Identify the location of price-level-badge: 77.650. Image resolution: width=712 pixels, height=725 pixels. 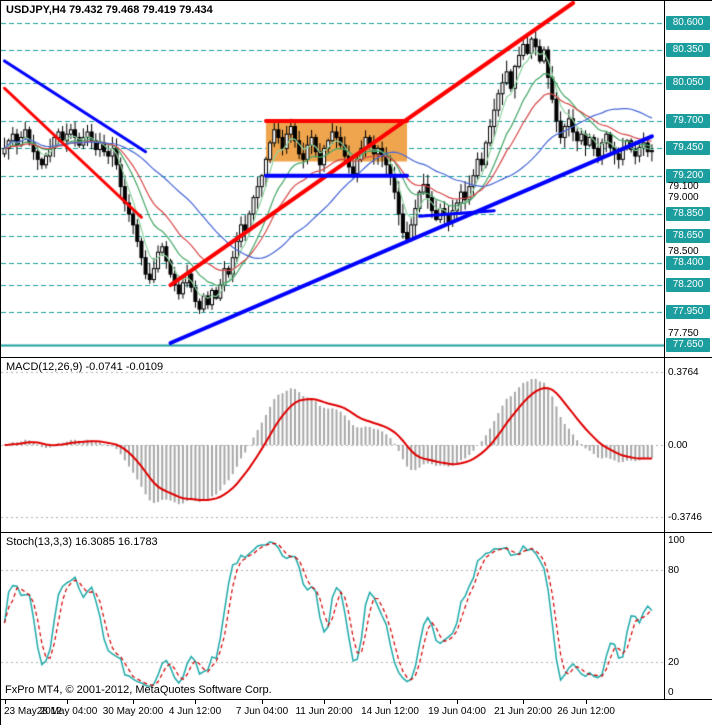
(688, 345).